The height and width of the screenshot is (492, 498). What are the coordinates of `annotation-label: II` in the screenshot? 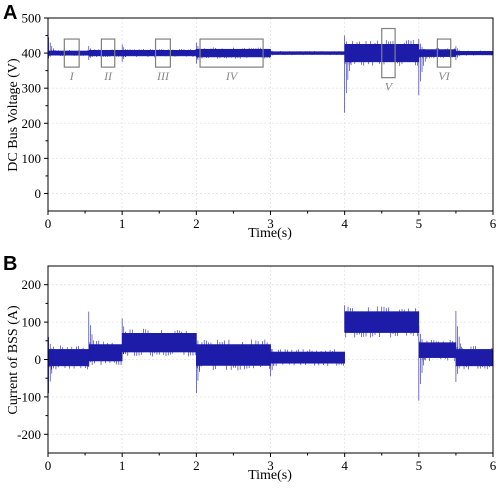 It's located at (108, 76).